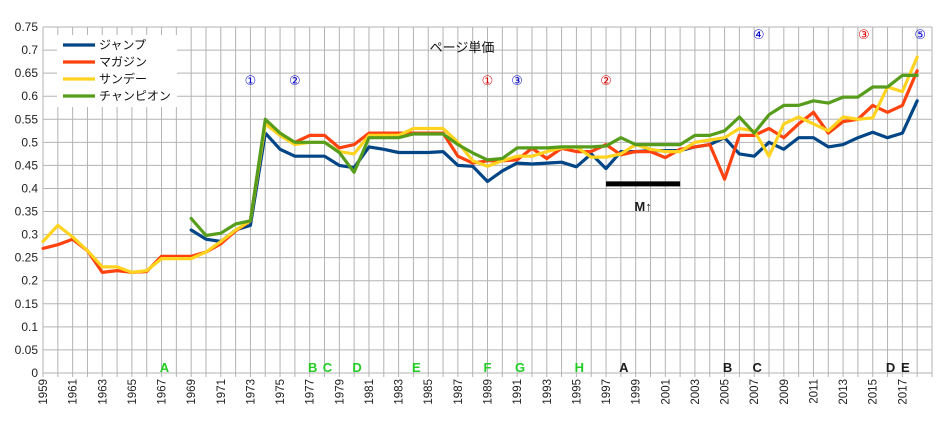 Image resolution: width=946 pixels, height=437 pixels. What do you see at coordinates (27, 119) in the screenshot?
I see `y-tick-label: 0.55` at bounding box center [27, 119].